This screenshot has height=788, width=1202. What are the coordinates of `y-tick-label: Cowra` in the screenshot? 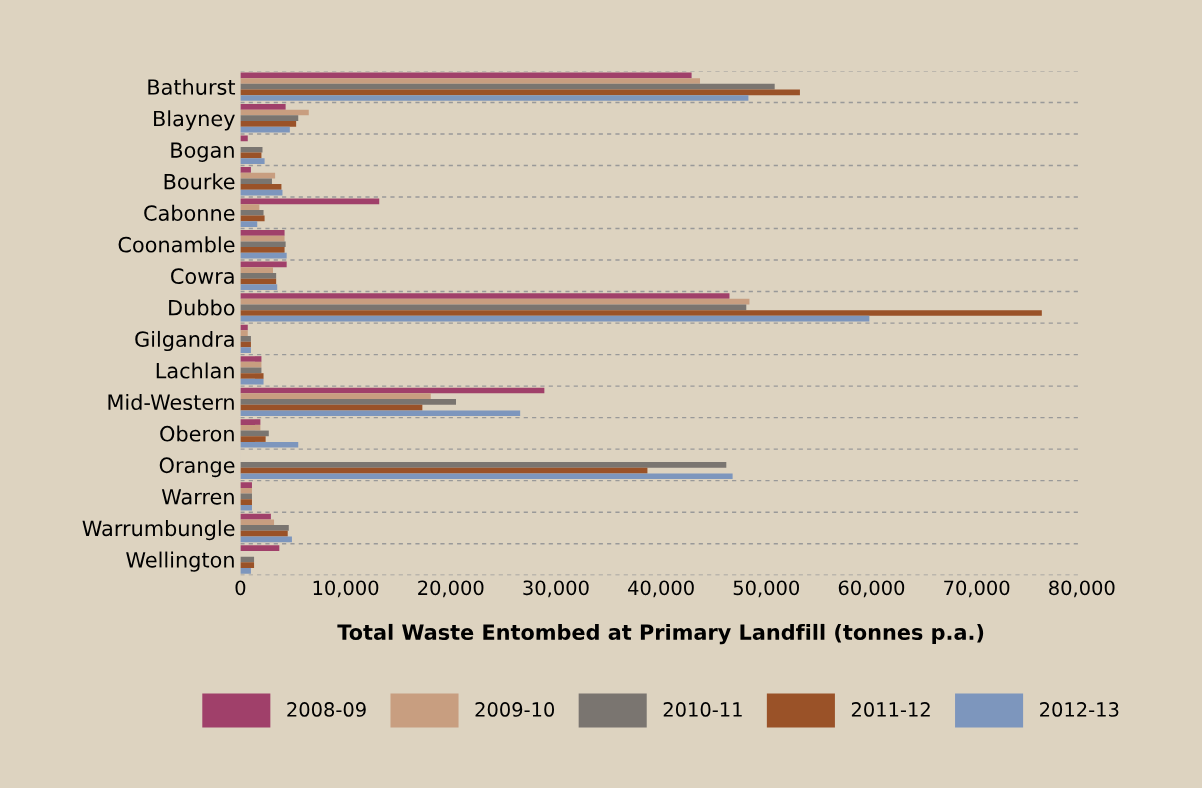 It's located at (202, 276).